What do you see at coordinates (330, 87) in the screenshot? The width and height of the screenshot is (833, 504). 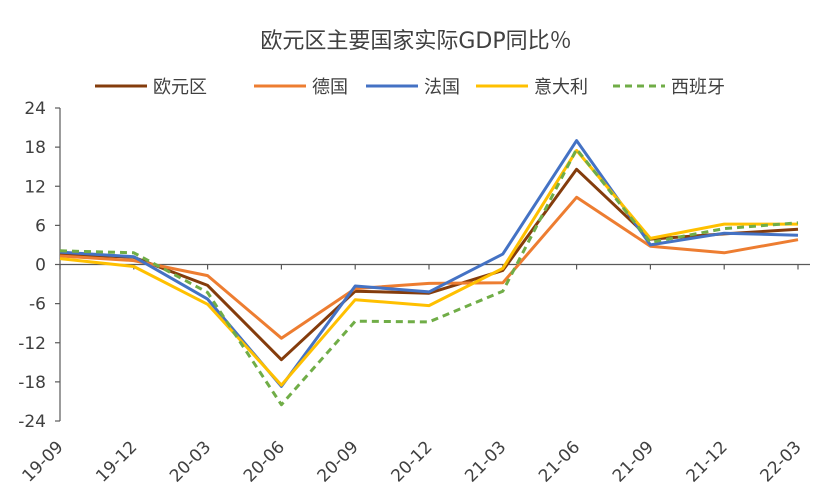 I see `legend-label: 德国` at bounding box center [330, 87].